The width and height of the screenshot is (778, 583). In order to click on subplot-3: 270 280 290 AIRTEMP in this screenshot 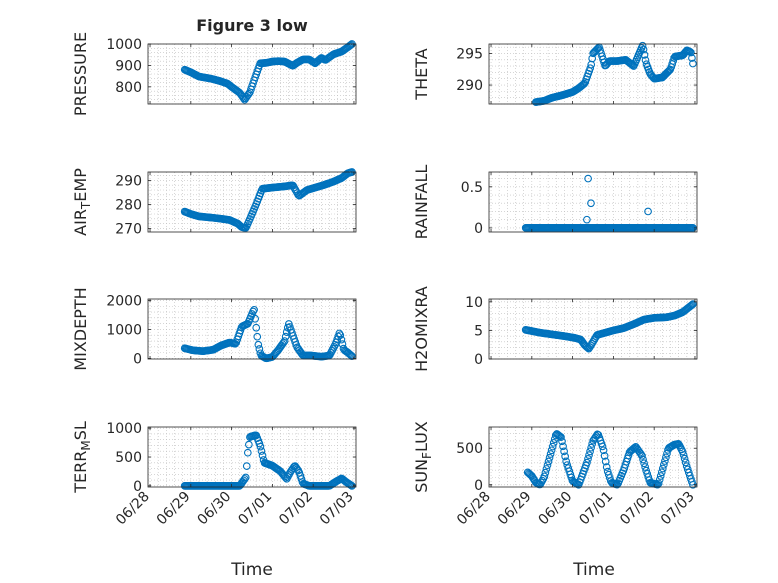, I will do `click(214, 202)`.